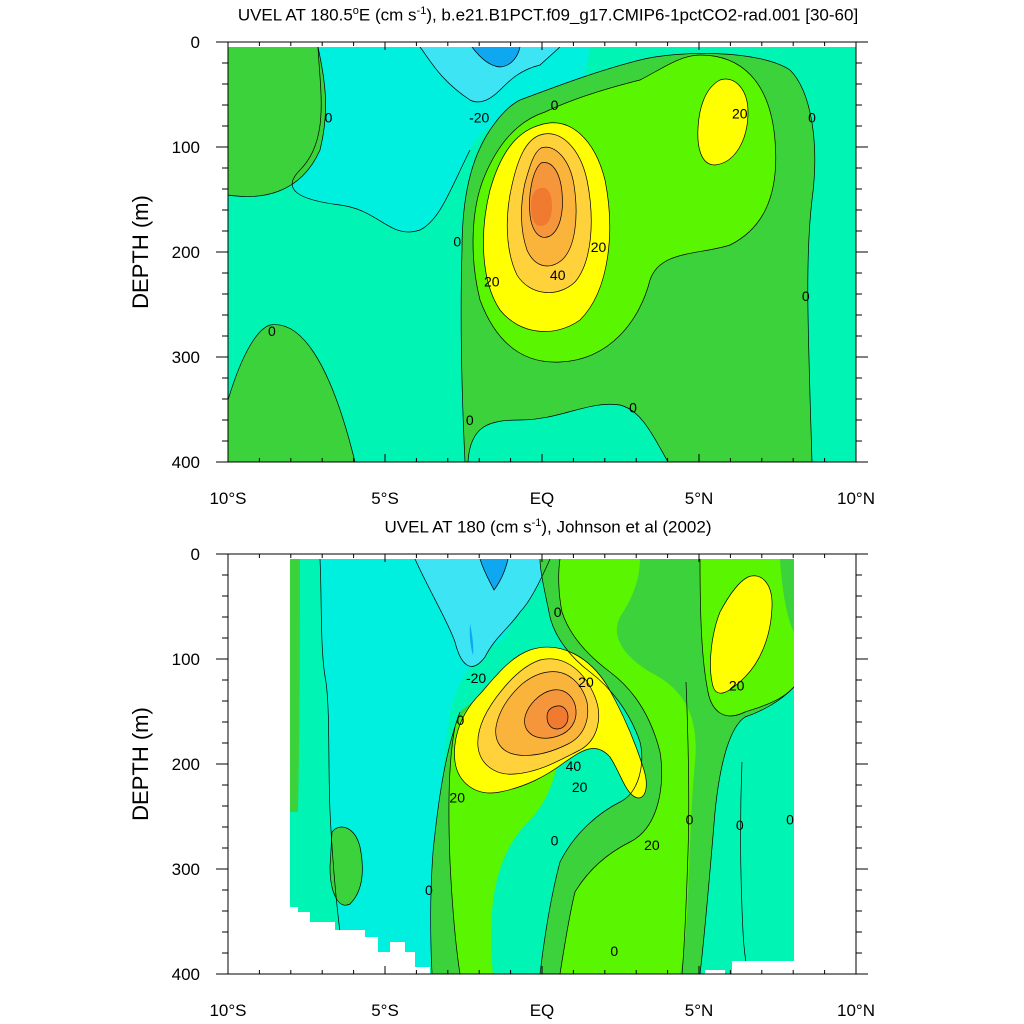  What do you see at coordinates (346, 866) in the screenshot?
I see `p2-fill-southwest-lobe` at bounding box center [346, 866].